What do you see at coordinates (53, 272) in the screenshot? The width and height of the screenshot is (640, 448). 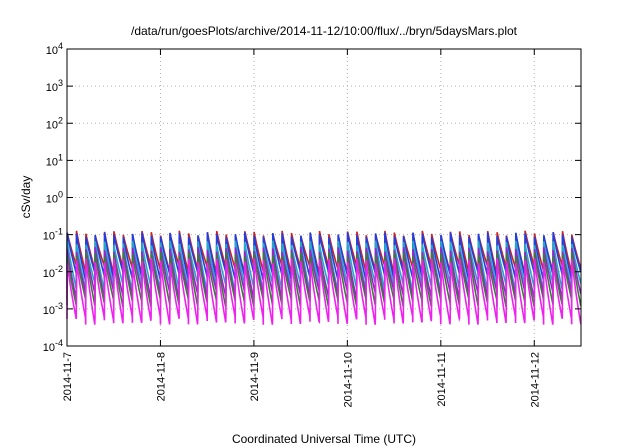 I see `y-tick-label: 10⁻²` at bounding box center [53, 272].